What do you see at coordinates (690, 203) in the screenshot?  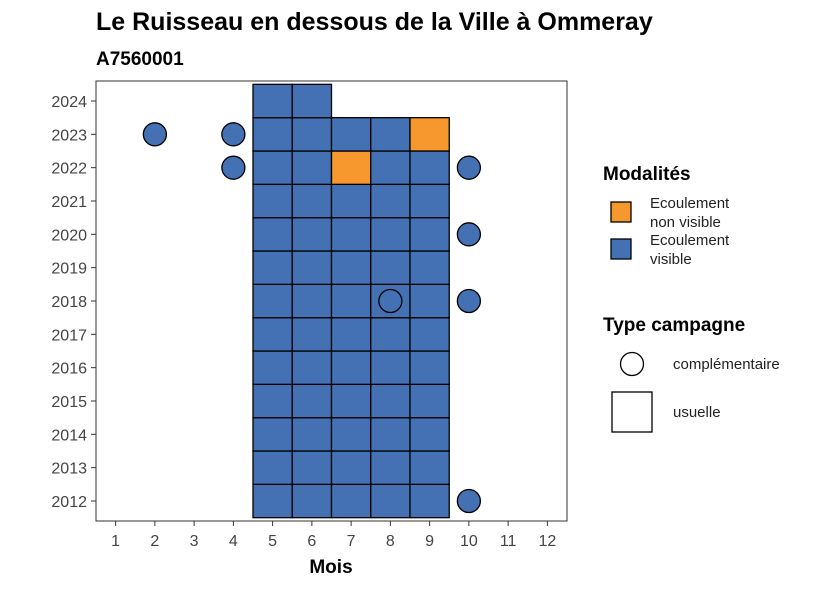 I see `legend-label-1-1: Ecoulement` at bounding box center [690, 203].